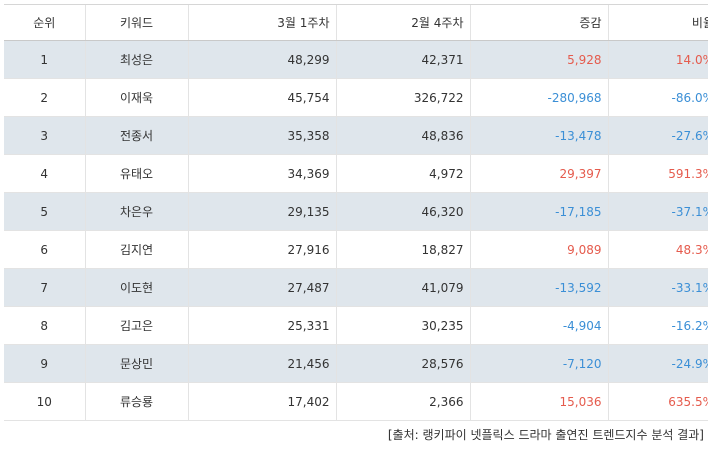 This screenshot has height=451, width=708. Describe the element at coordinates (136, 211) in the screenshot. I see `cell-keyword: 차은우` at that location.